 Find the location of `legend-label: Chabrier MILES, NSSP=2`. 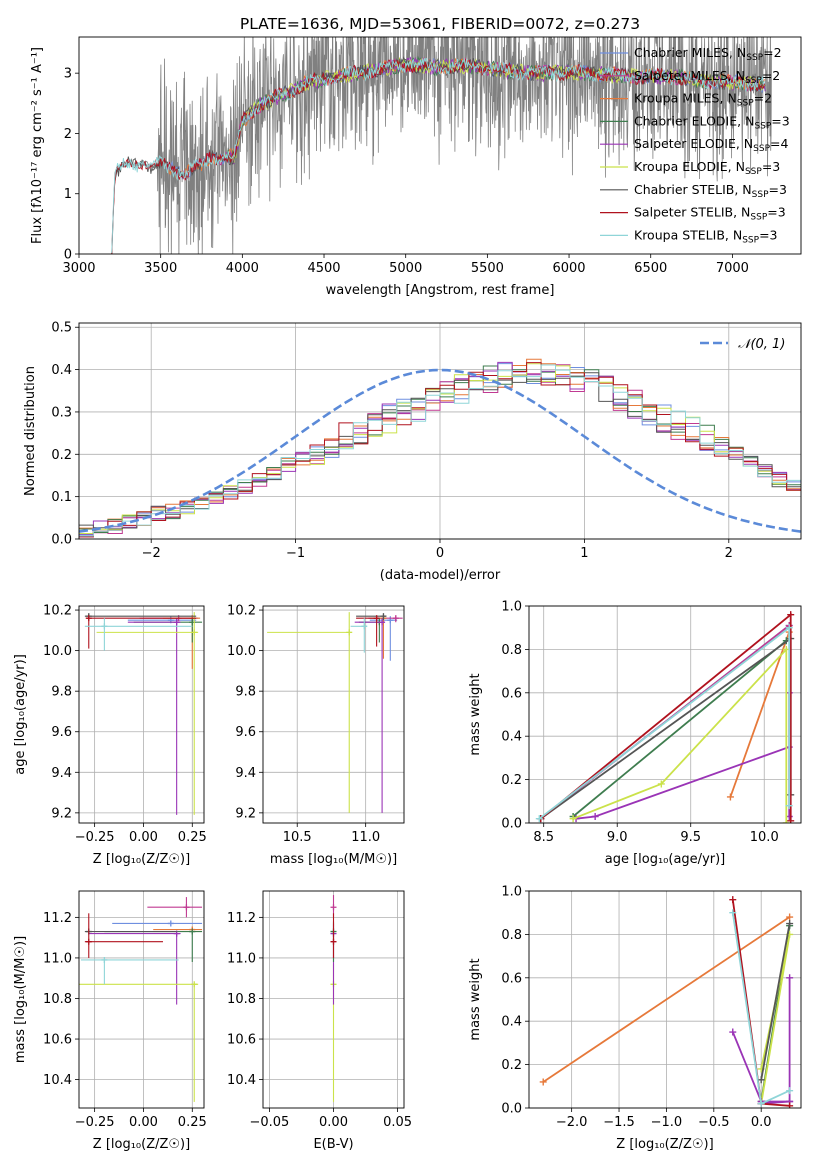

legend-label: Chabrier MILES, NSSP=2 is located at coordinates (708, 54).